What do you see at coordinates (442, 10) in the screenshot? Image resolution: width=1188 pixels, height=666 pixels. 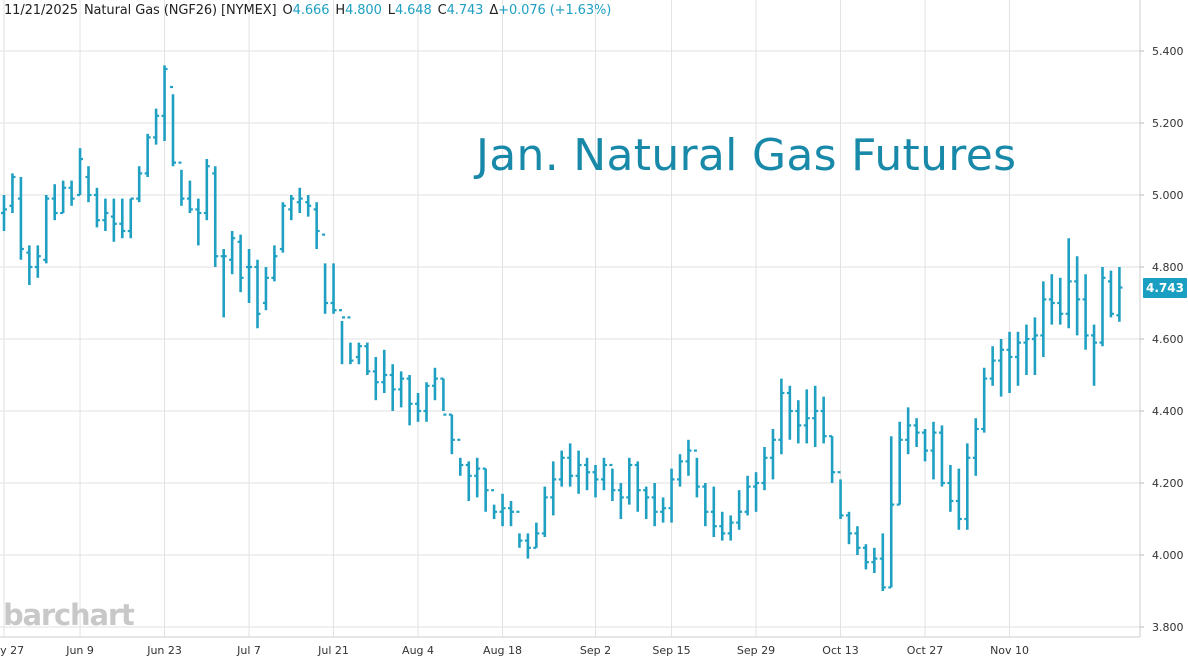 I see `close-label: C` at bounding box center [442, 10].